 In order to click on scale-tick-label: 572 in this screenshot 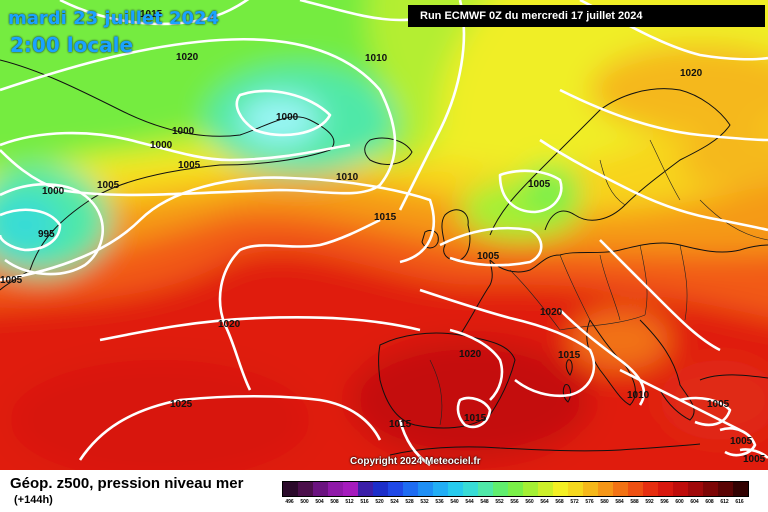, I will do `click(574, 502)`.